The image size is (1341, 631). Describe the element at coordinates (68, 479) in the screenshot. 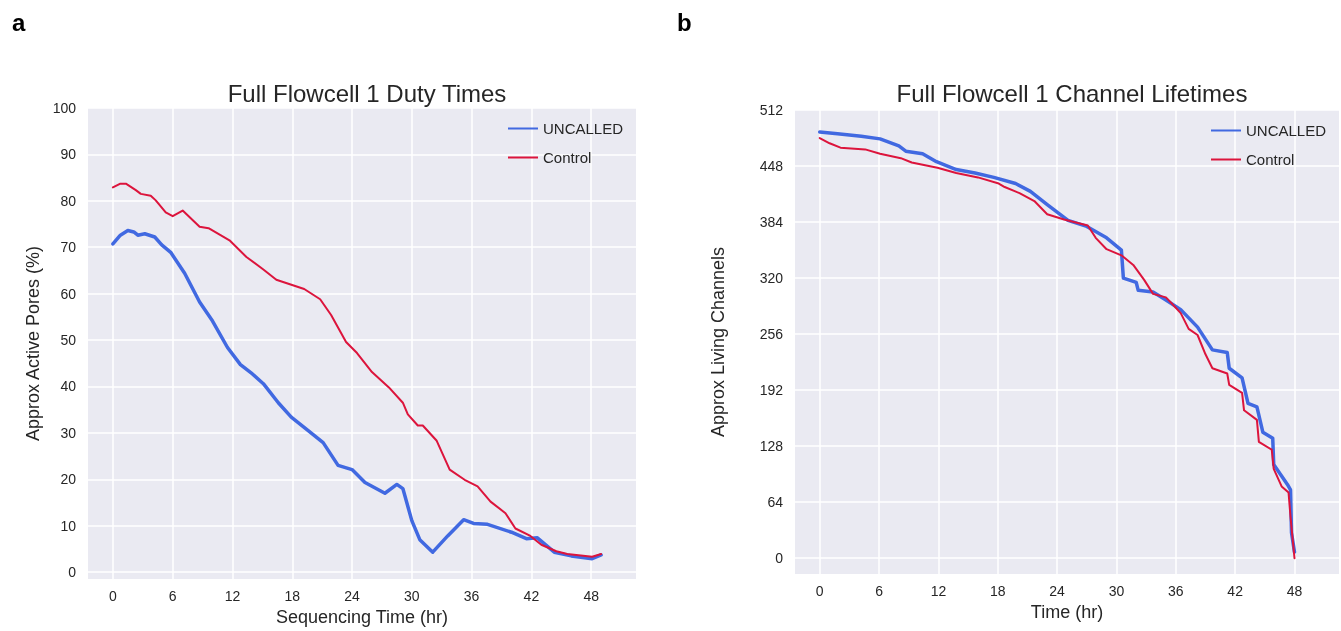

I see `y-tick-label: 20` at that location.